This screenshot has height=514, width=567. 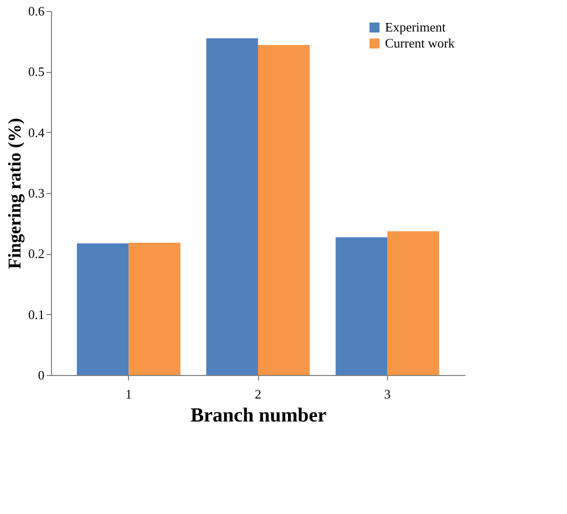 I want to click on y-tick-label: 0.3, so click(x=36, y=193).